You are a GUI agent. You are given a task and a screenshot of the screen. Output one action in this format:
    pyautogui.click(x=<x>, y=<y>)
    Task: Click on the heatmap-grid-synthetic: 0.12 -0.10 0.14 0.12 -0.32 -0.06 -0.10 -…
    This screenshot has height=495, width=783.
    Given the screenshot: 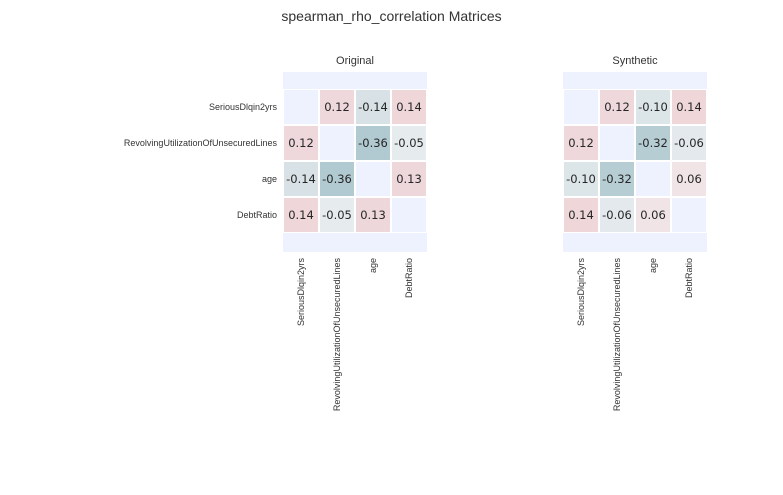 What is the action you would take?
    pyautogui.click(x=635, y=161)
    